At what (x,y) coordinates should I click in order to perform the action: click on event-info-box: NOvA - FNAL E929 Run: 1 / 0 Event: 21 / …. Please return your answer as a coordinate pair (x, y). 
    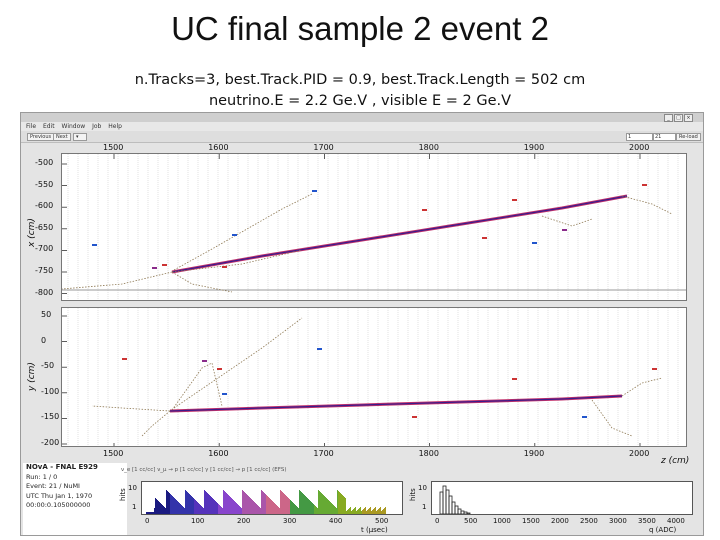
    Looking at the image, I should click on (75, 499).